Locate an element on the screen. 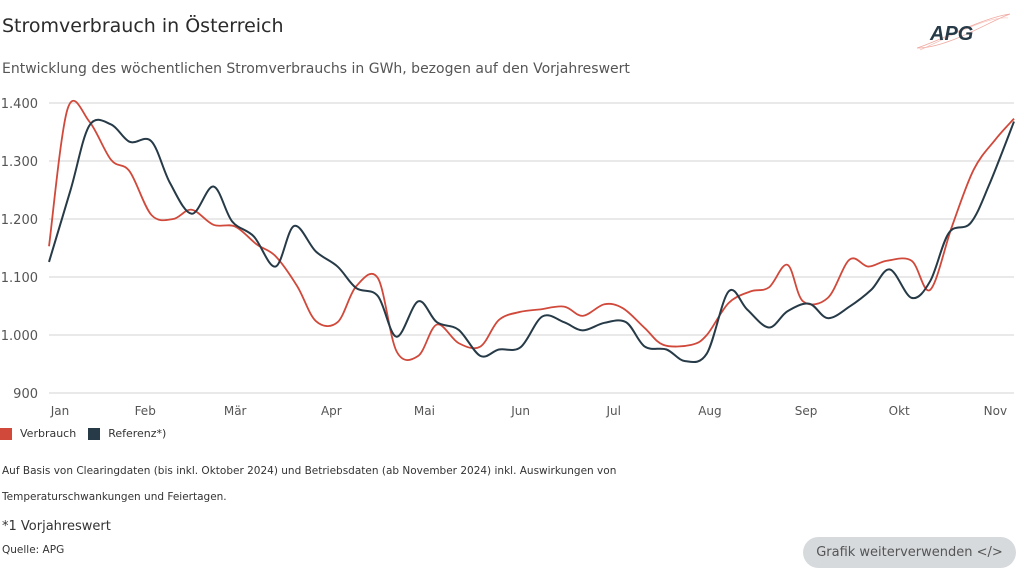 This screenshot has width=1024, height=576. legend: Verbrauch Referenz*) is located at coordinates (89, 433).